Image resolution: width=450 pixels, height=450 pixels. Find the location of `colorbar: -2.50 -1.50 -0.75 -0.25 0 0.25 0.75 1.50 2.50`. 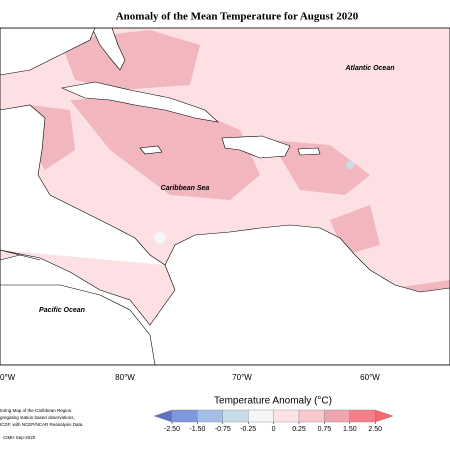

colorbar: -2.50 -1.50 -0.75 -0.25 0 0.25 0.75 1.50 2.50 is located at coordinates (273, 421).